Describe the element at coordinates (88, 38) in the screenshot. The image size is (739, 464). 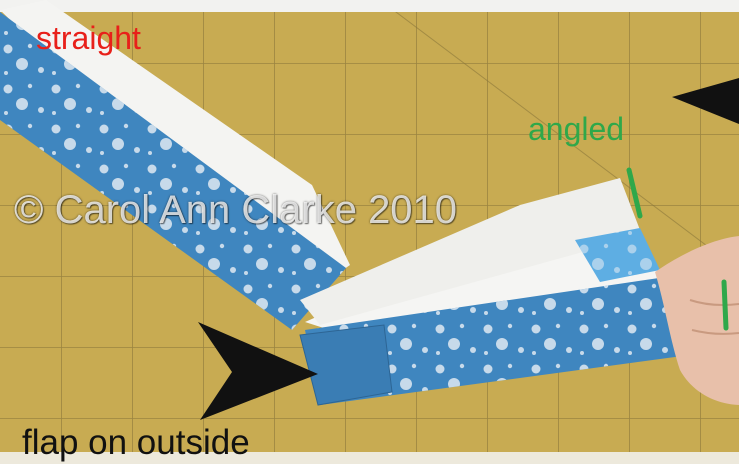
I see `straight-label: straight` at that location.